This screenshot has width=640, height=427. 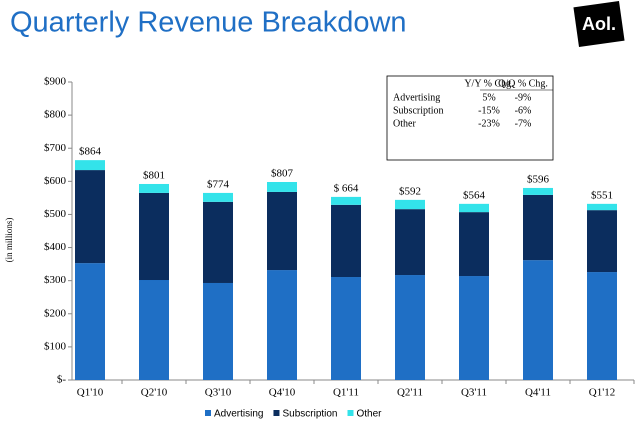 I want to click on x-tick-label: Q1'12, so click(x=602, y=393).